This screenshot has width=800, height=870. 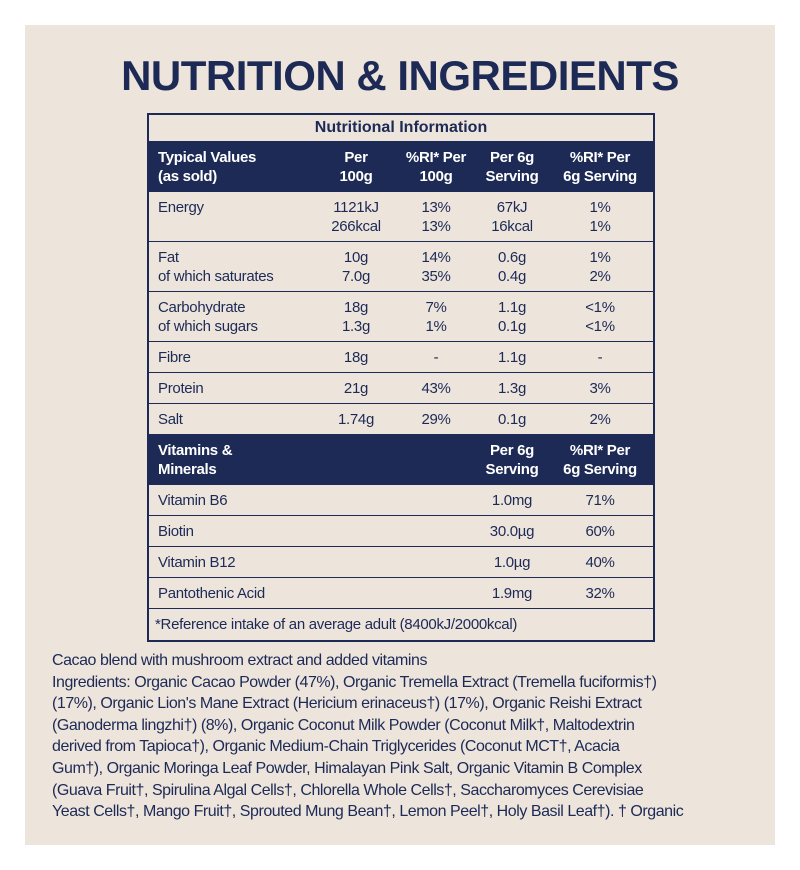 I want to click on value: 29%, so click(x=435, y=419).